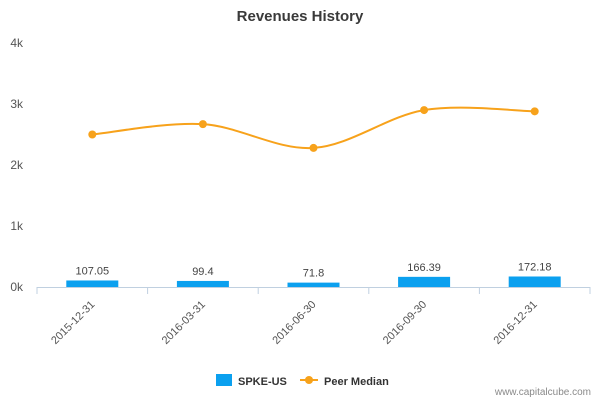 This screenshot has height=400, width=600. What do you see at coordinates (516, 323) in the screenshot?
I see `x-tick-label: 2016-12-31` at bounding box center [516, 323].